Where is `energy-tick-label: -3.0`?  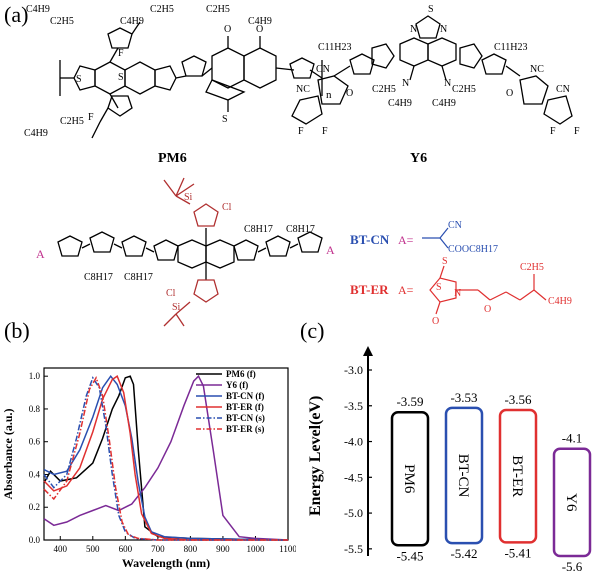 energy-tick-label: -3.0 is located at coordinates (353, 370).